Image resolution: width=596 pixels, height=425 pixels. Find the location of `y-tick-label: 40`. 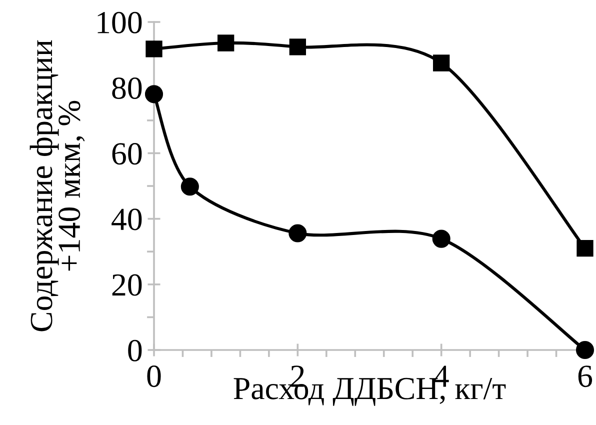

y-tick-label: 40 is located at coordinates (127, 219).